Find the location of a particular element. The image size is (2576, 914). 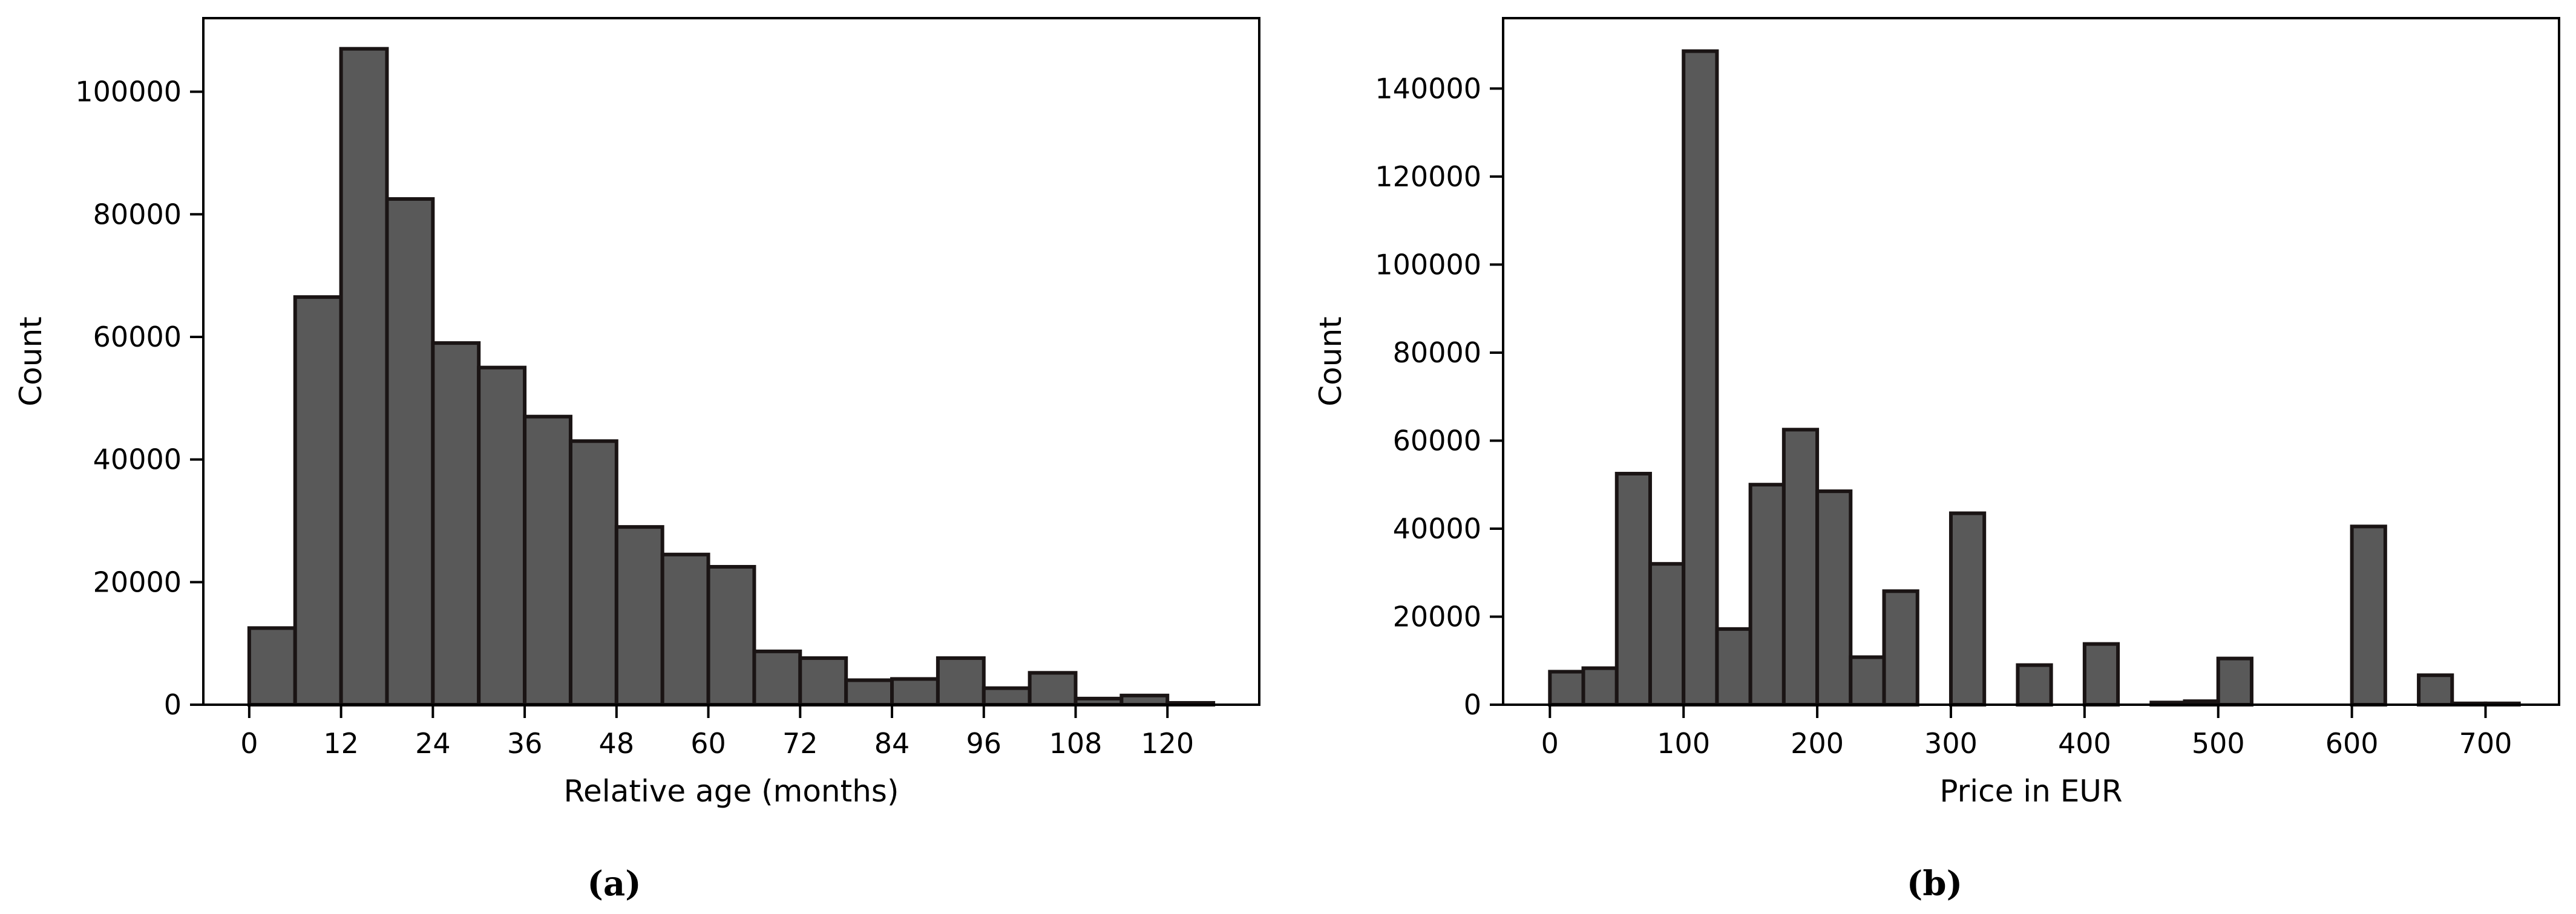

x-tick-label: 200 is located at coordinates (1817, 743).